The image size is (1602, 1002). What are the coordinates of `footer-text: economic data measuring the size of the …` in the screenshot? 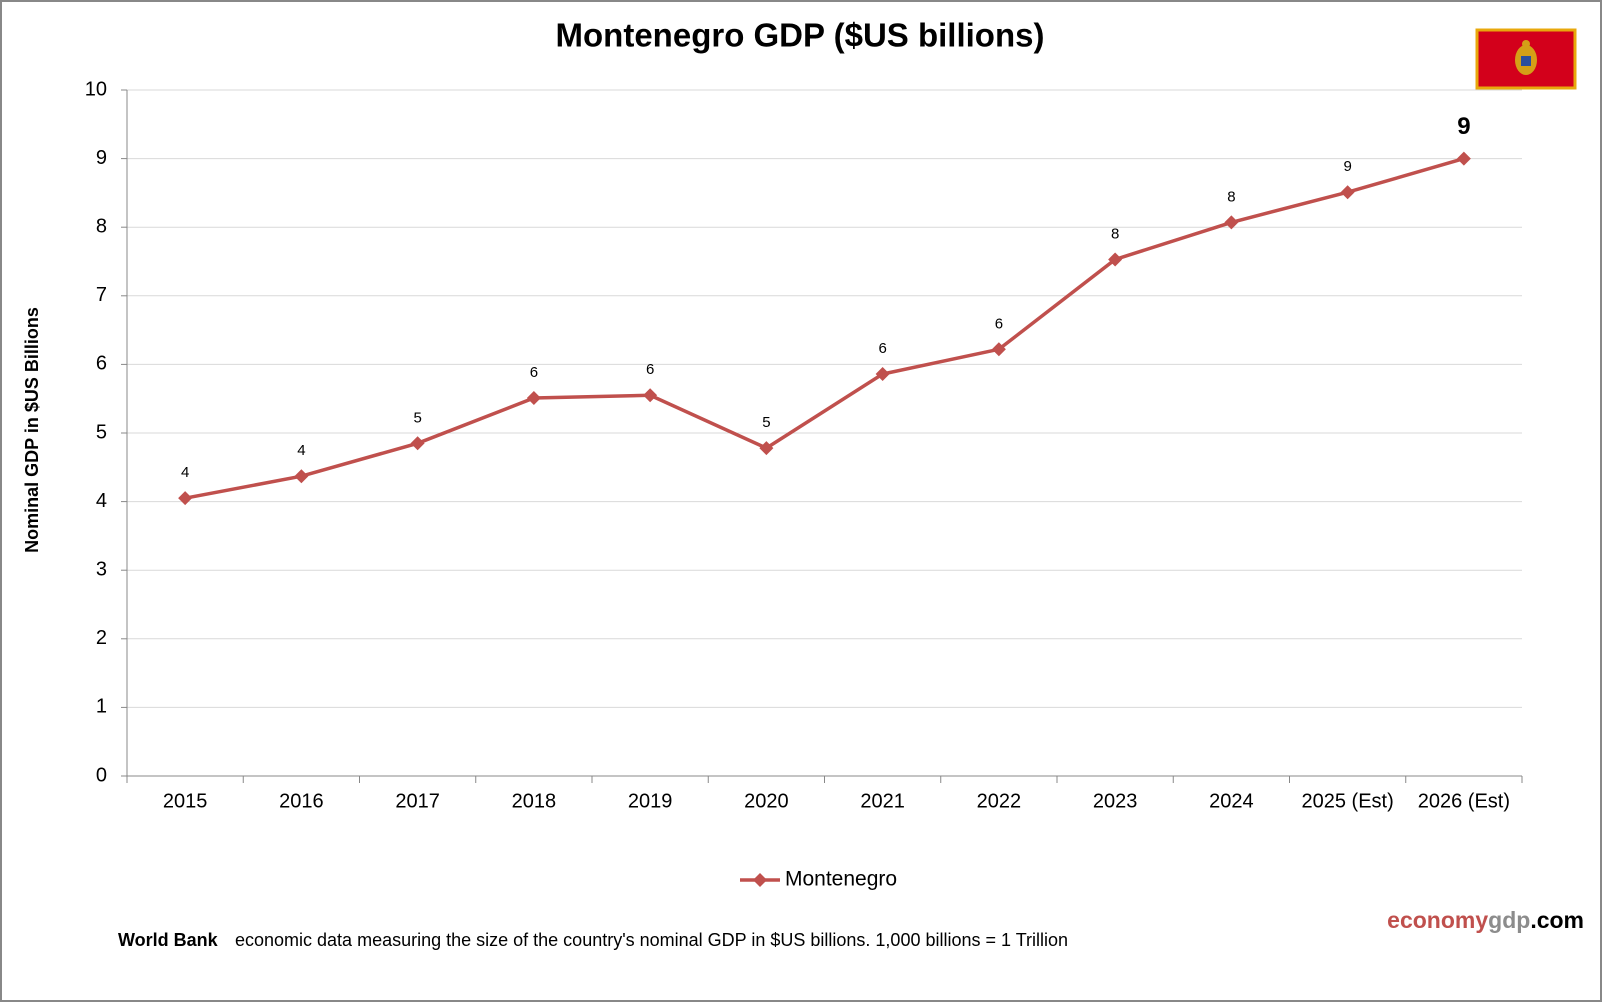 It's located at (651, 940).